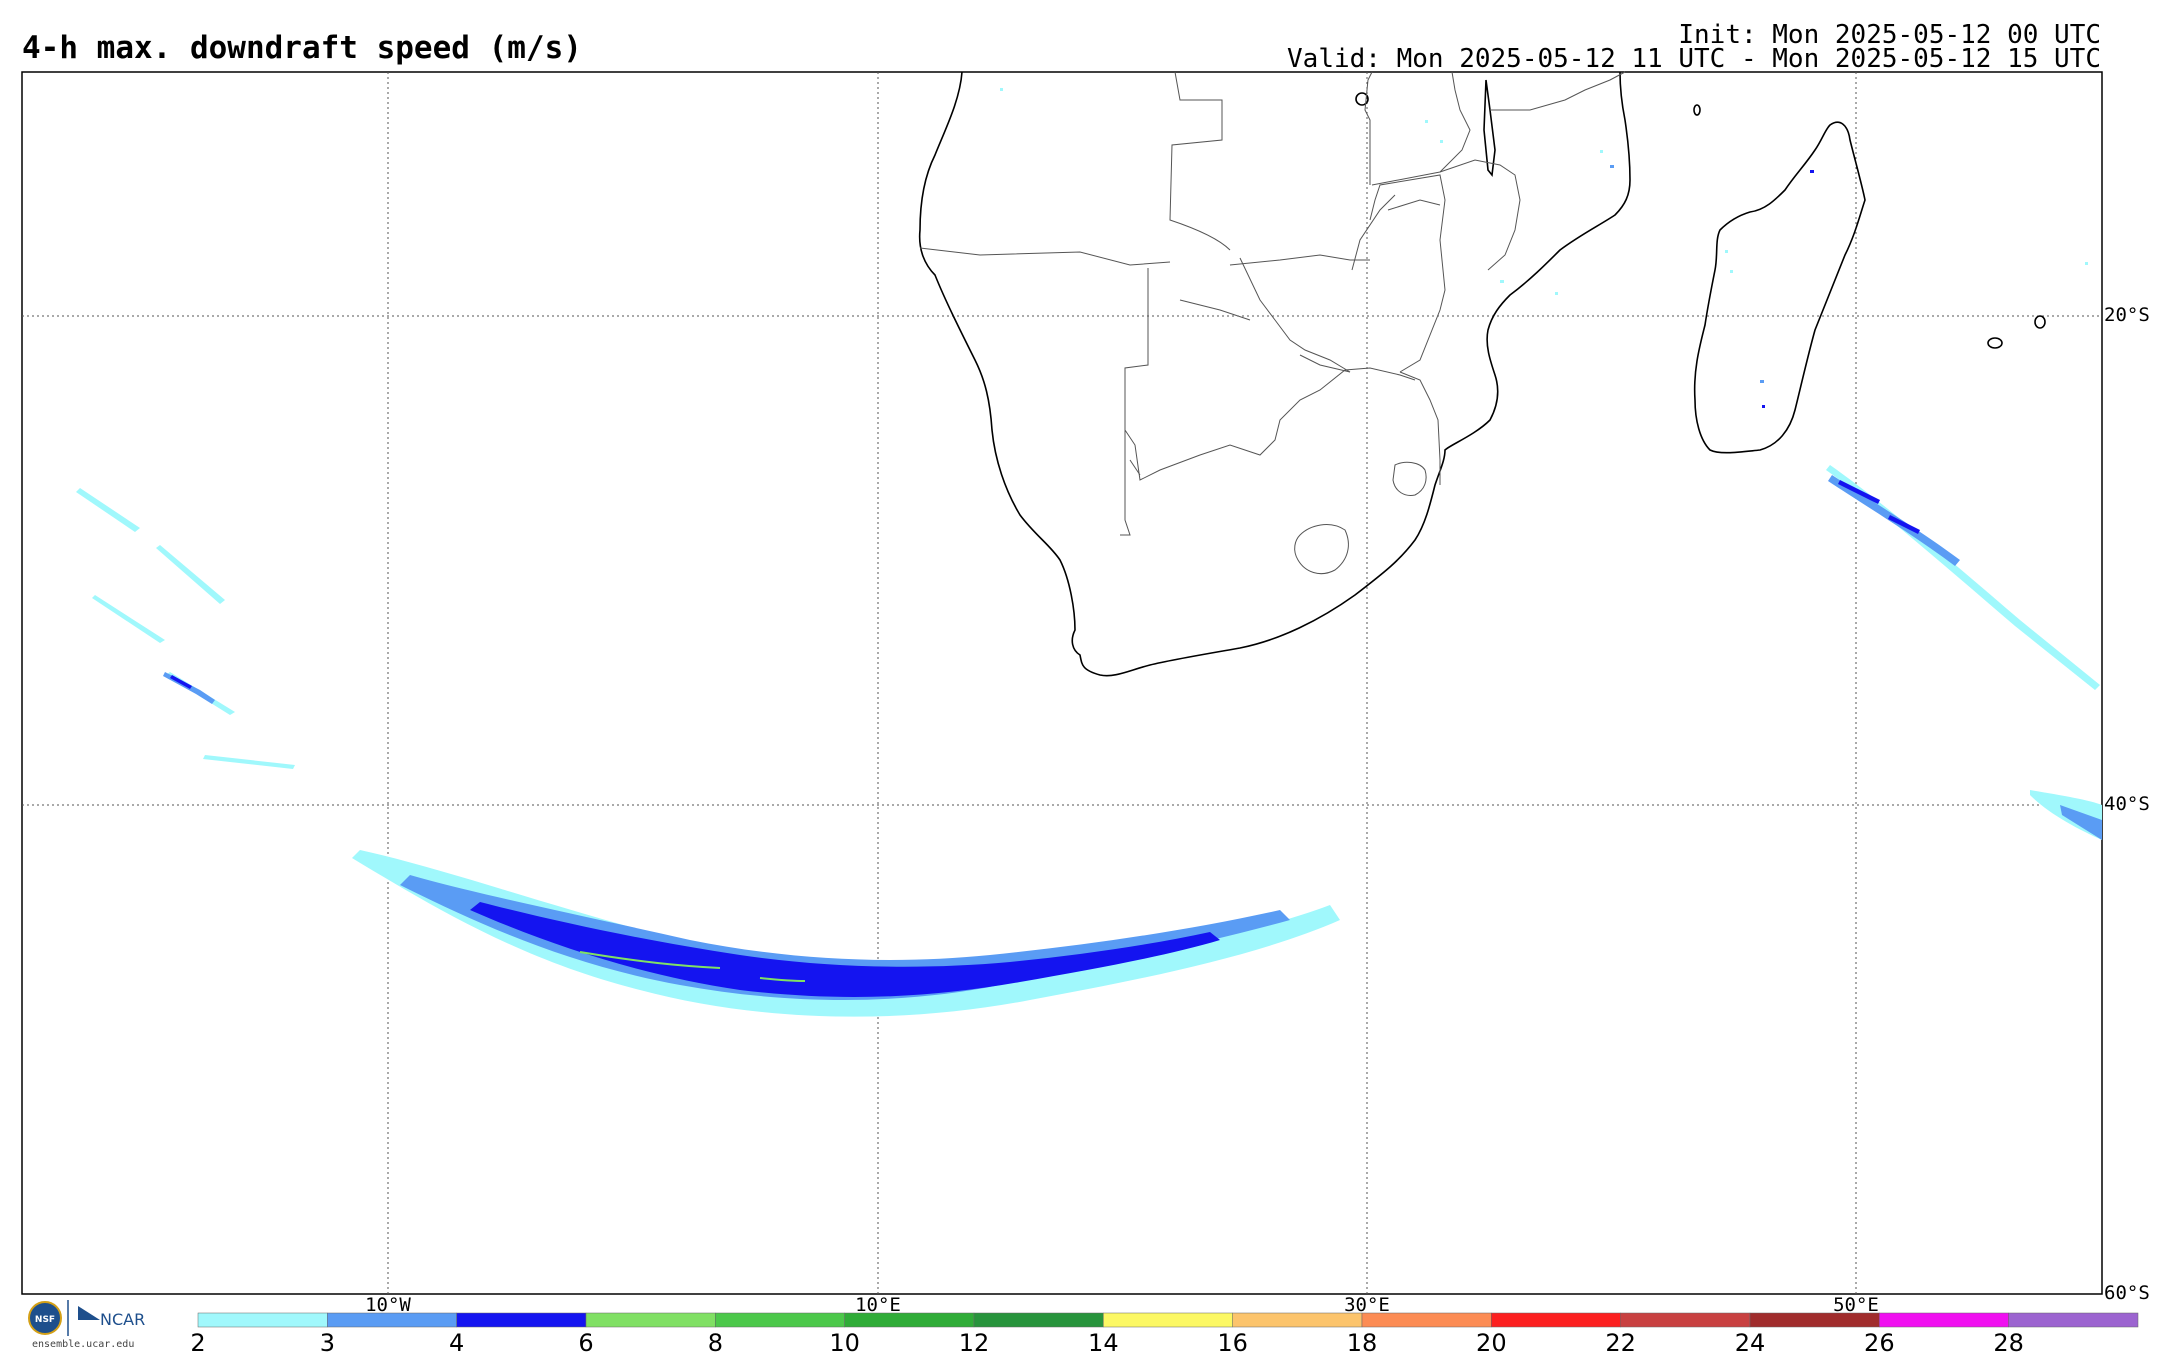  I want to click on colorbar-tick-label: 3, so click(327, 1341).